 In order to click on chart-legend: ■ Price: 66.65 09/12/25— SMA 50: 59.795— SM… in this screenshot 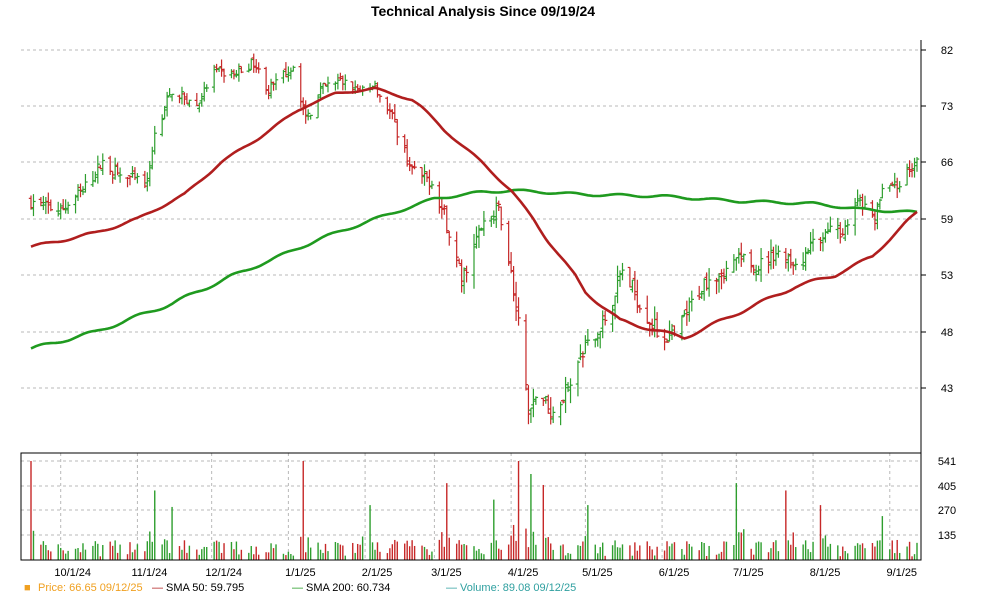, I will do `click(300, 588)`.